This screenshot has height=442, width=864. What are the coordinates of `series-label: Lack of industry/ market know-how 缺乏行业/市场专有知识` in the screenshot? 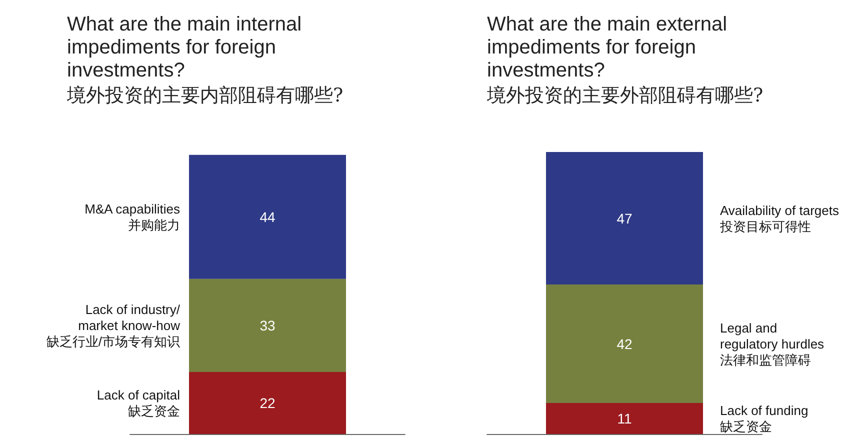 It's located at (113, 325).